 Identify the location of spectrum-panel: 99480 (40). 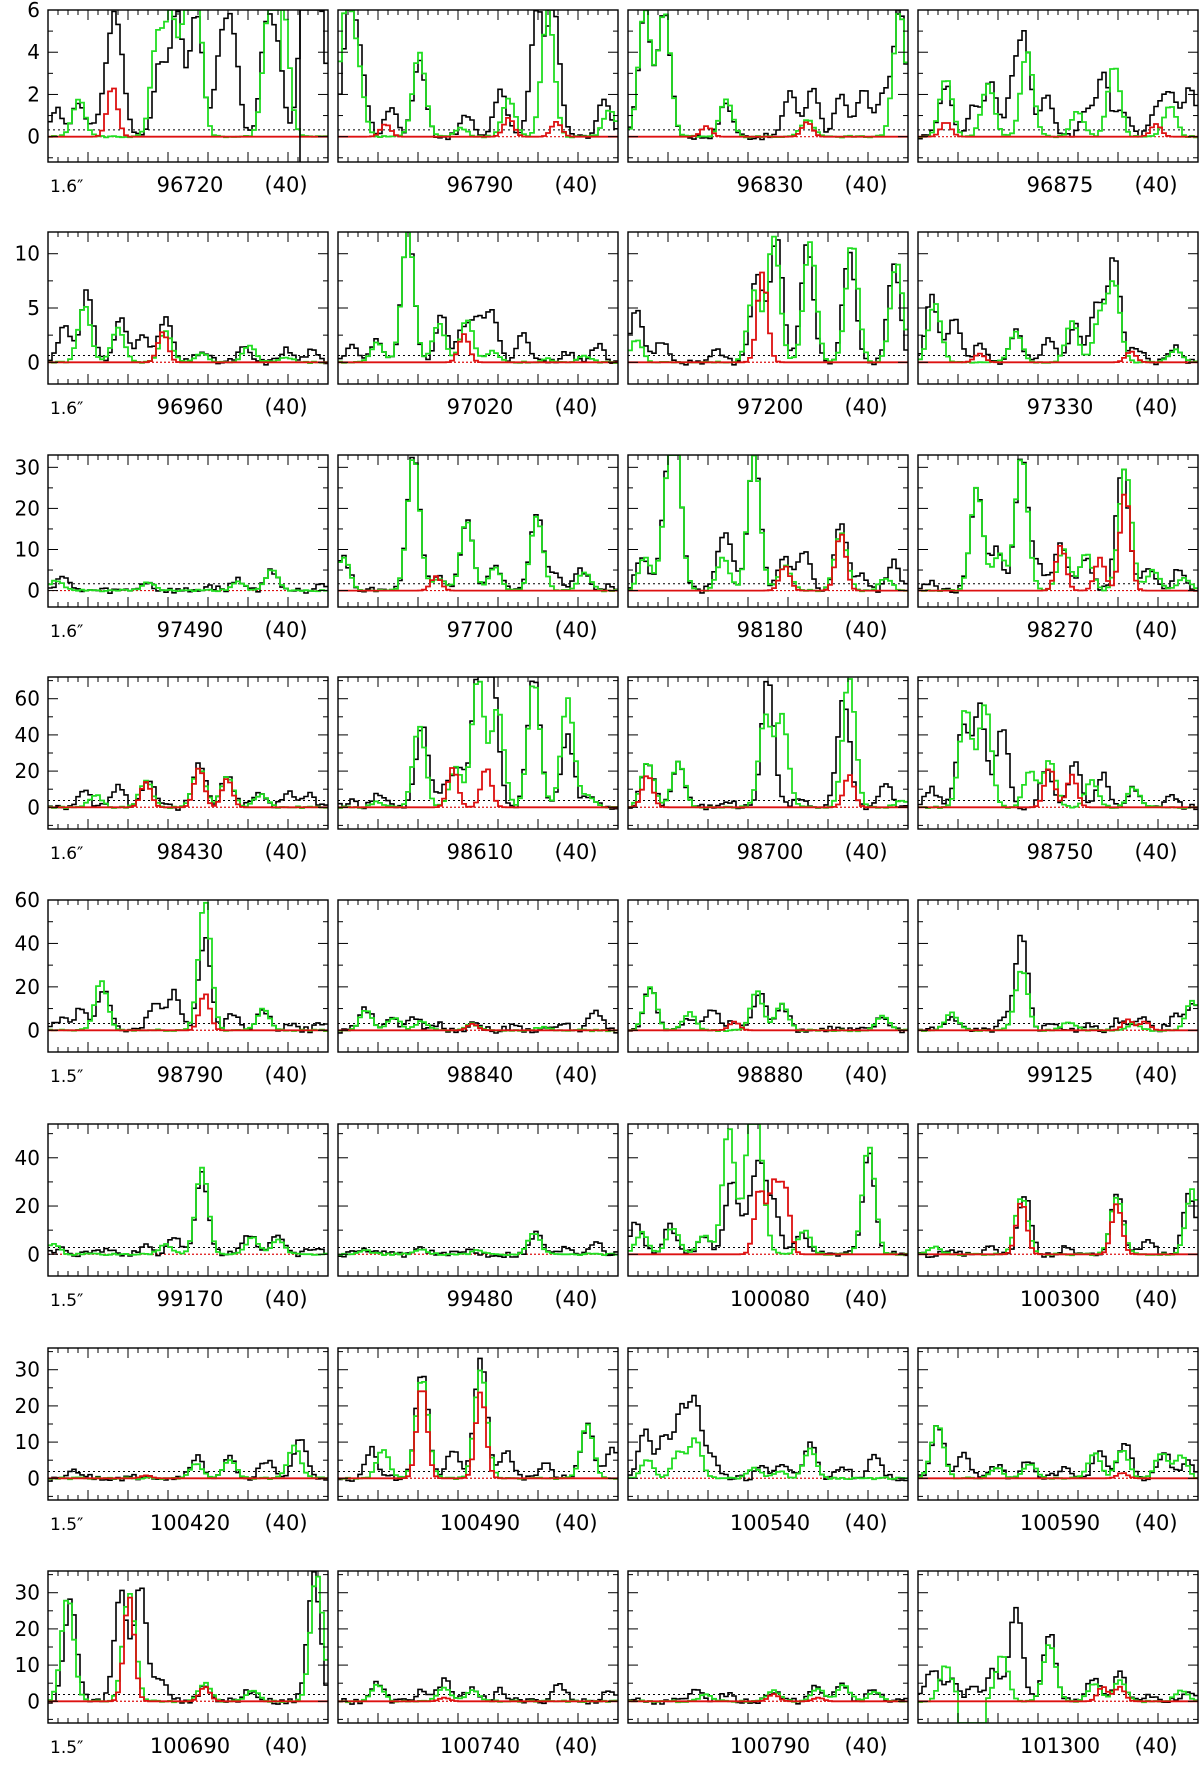
(478, 1217).